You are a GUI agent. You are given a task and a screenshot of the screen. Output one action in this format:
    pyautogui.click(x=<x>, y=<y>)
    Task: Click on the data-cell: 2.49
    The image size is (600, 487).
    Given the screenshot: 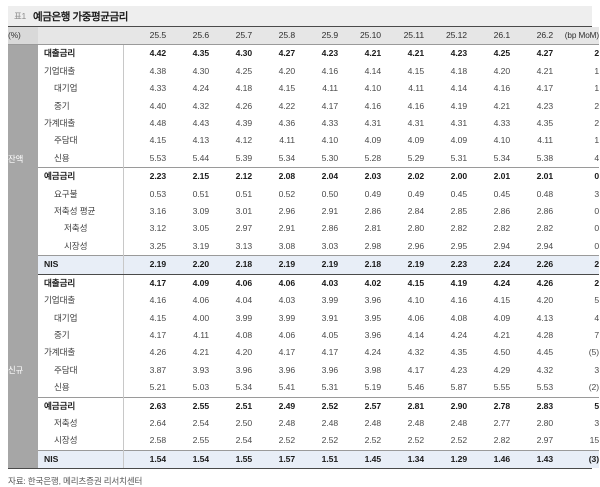 What is the action you would take?
    pyautogui.click(x=273, y=405)
    